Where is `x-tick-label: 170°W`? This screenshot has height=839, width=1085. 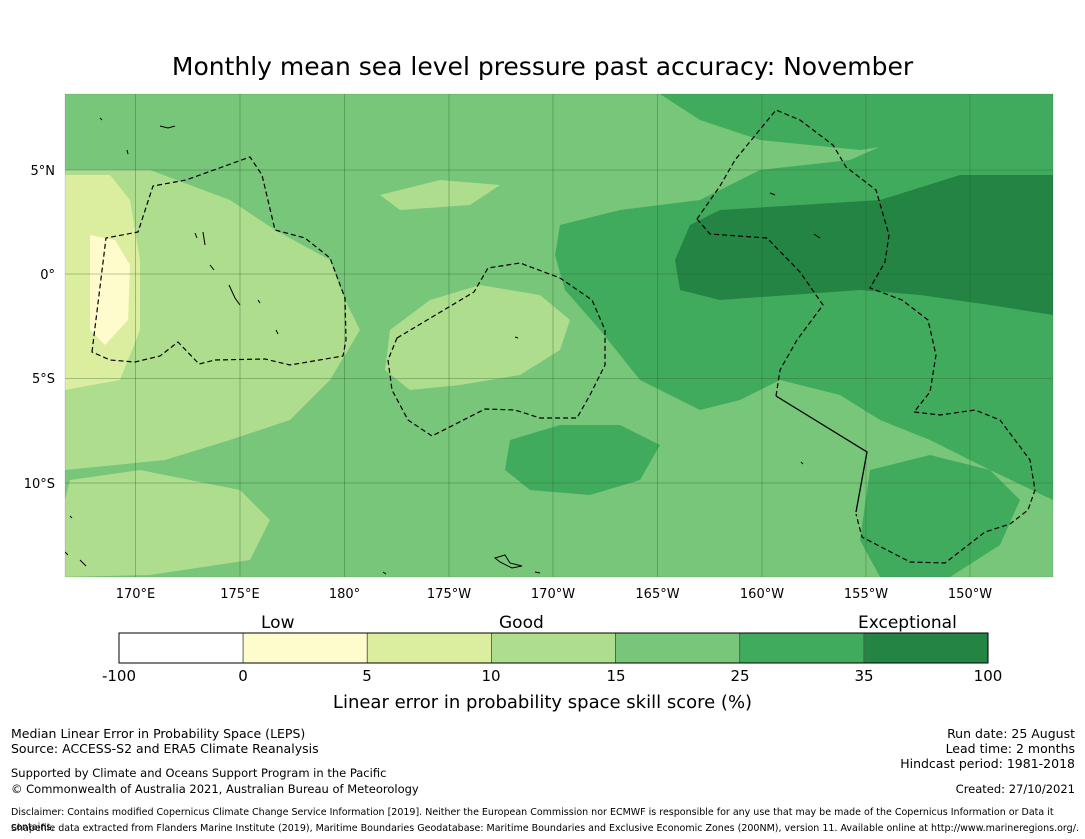 x-tick-label: 170°W is located at coordinates (553, 594).